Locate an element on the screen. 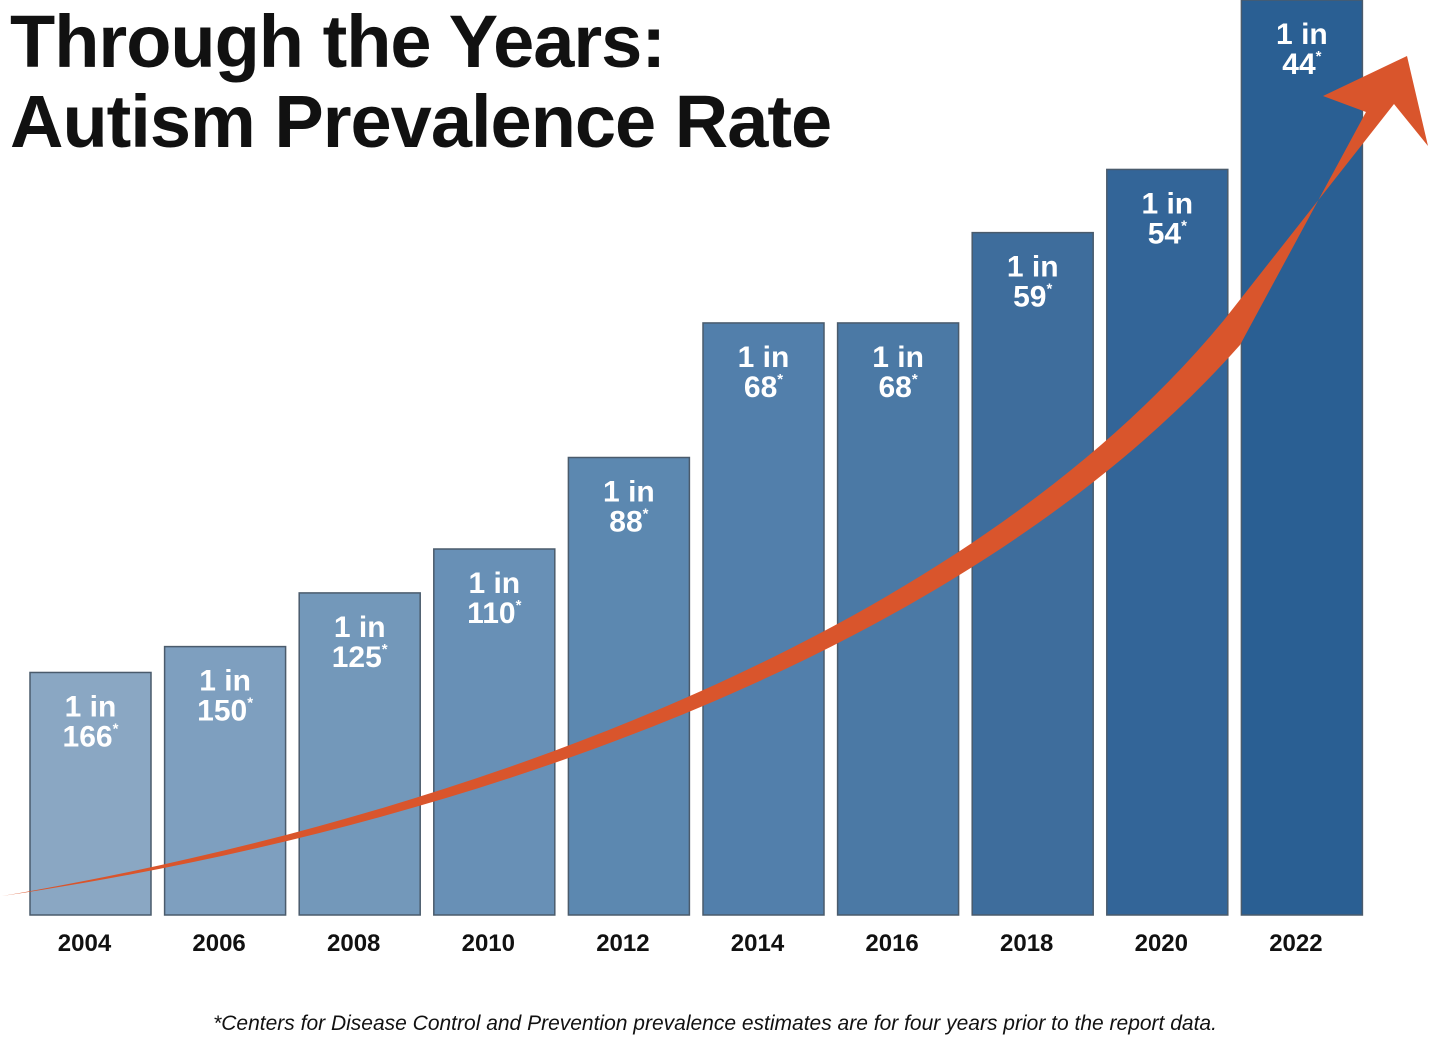 This screenshot has width=1430, height=1039. bar-label-value: 166* is located at coordinates (91, 736).